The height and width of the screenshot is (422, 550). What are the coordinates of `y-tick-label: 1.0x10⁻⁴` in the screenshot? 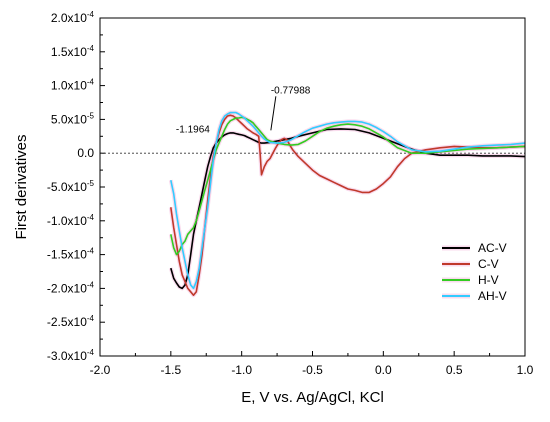 It's located at (73, 85).